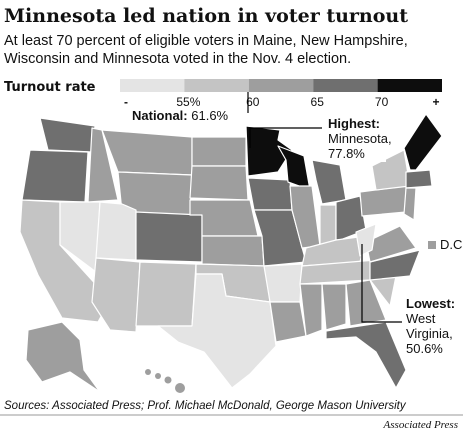 This screenshot has height=432, width=463. I want to click on islands, so click(165, 381).